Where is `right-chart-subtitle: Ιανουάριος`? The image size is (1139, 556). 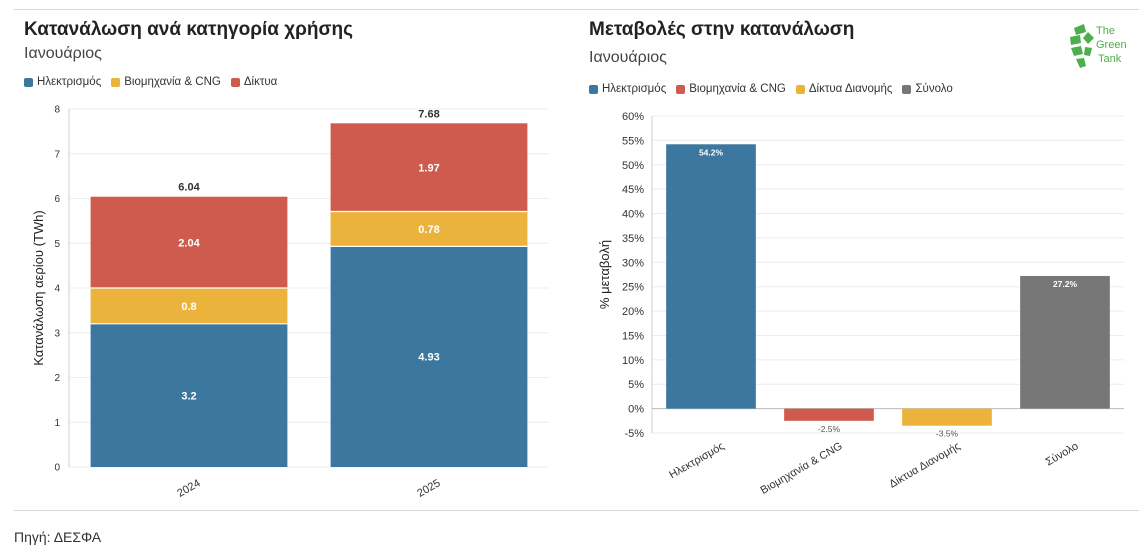
right-chart-subtitle: Ιανουάριος is located at coordinates (628, 57).